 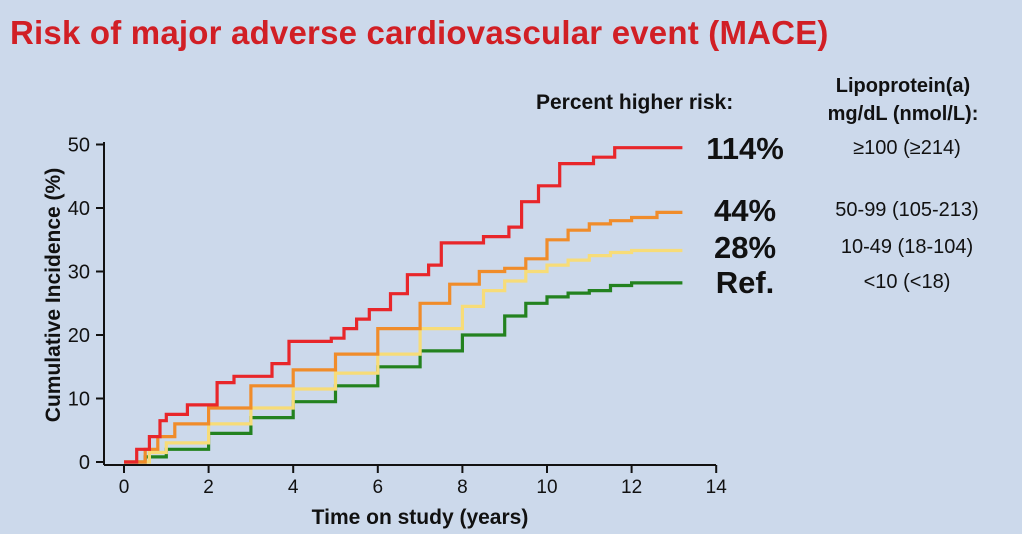 I want to click on y-tick-label: 20, so click(x=79, y=336).